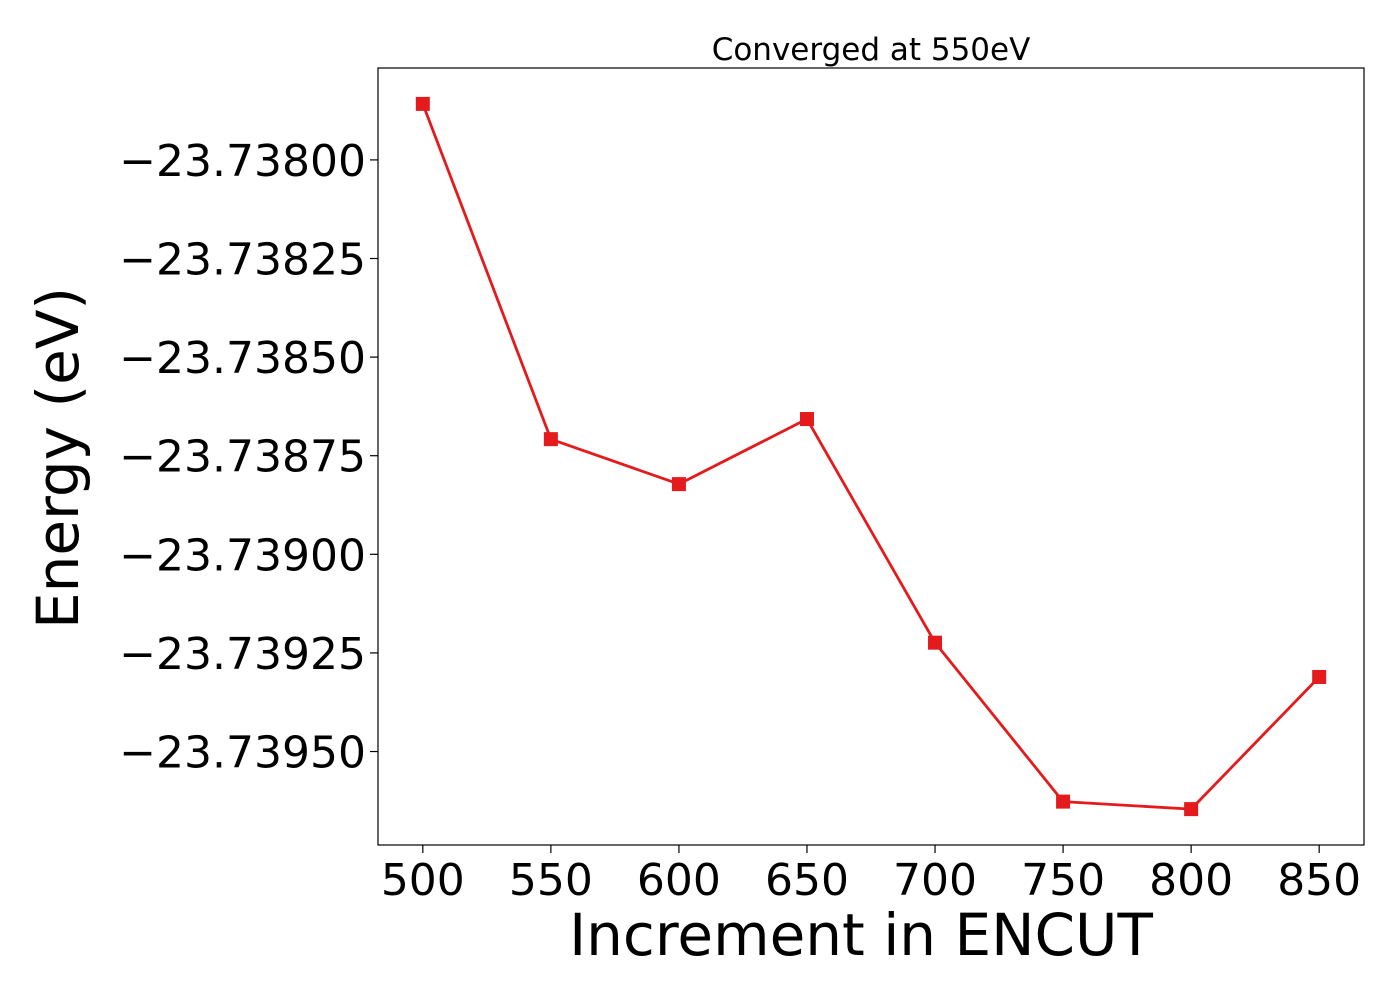 This screenshot has width=1400, height=1000. What do you see at coordinates (1319, 880) in the screenshot?
I see `x-tick-label: 850` at bounding box center [1319, 880].